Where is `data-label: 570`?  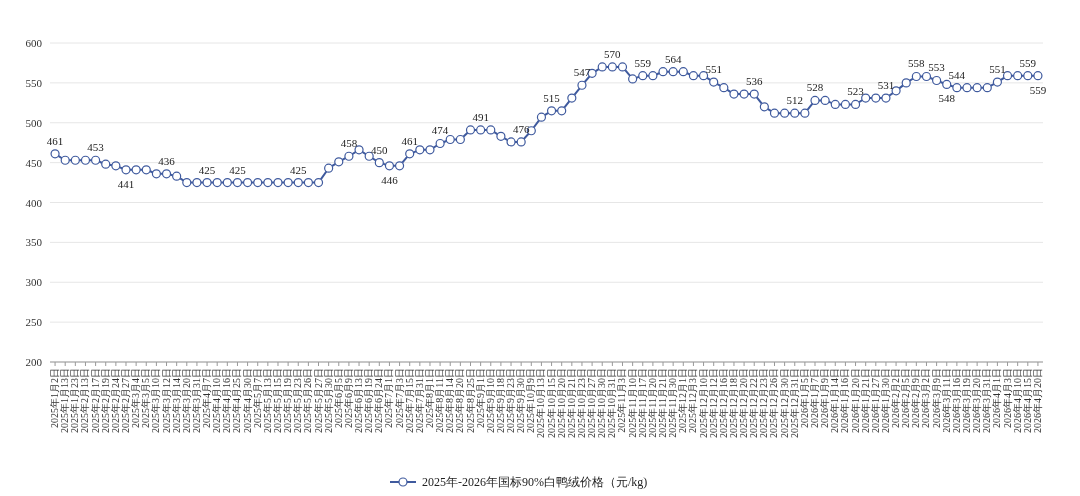
data-label: 570 is located at coordinates (613, 53).